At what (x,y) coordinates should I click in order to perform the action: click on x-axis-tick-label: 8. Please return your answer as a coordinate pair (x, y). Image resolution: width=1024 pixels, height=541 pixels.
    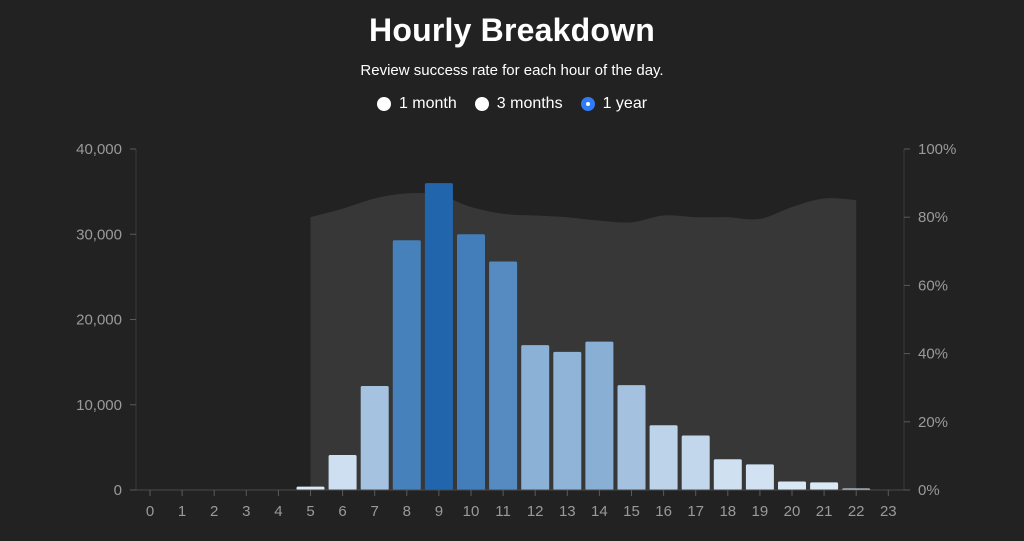
    Looking at the image, I should click on (407, 511).